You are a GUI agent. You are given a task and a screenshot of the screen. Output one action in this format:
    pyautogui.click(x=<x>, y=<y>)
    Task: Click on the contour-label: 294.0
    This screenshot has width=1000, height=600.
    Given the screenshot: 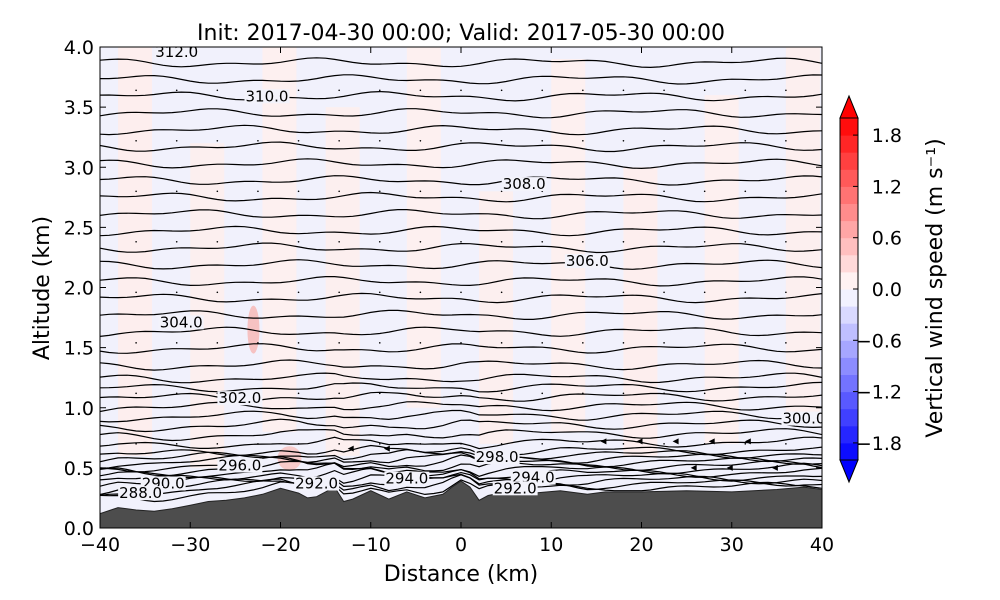 What is the action you would take?
    pyautogui.click(x=406, y=479)
    